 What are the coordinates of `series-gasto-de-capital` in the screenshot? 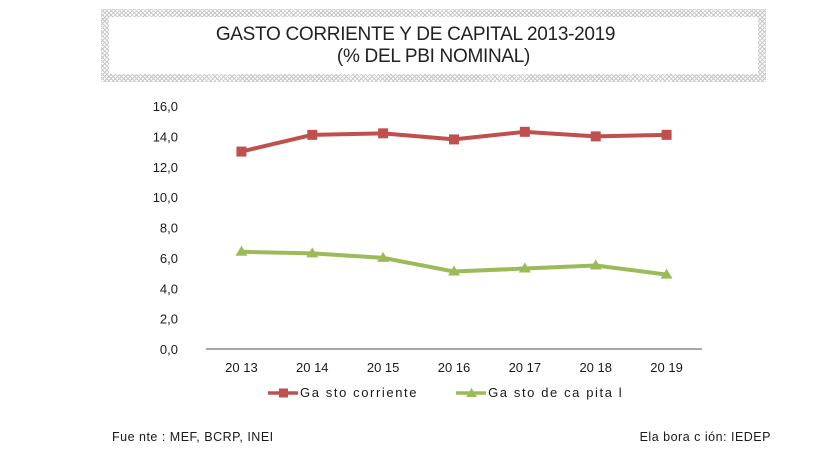 It's located at (454, 262).